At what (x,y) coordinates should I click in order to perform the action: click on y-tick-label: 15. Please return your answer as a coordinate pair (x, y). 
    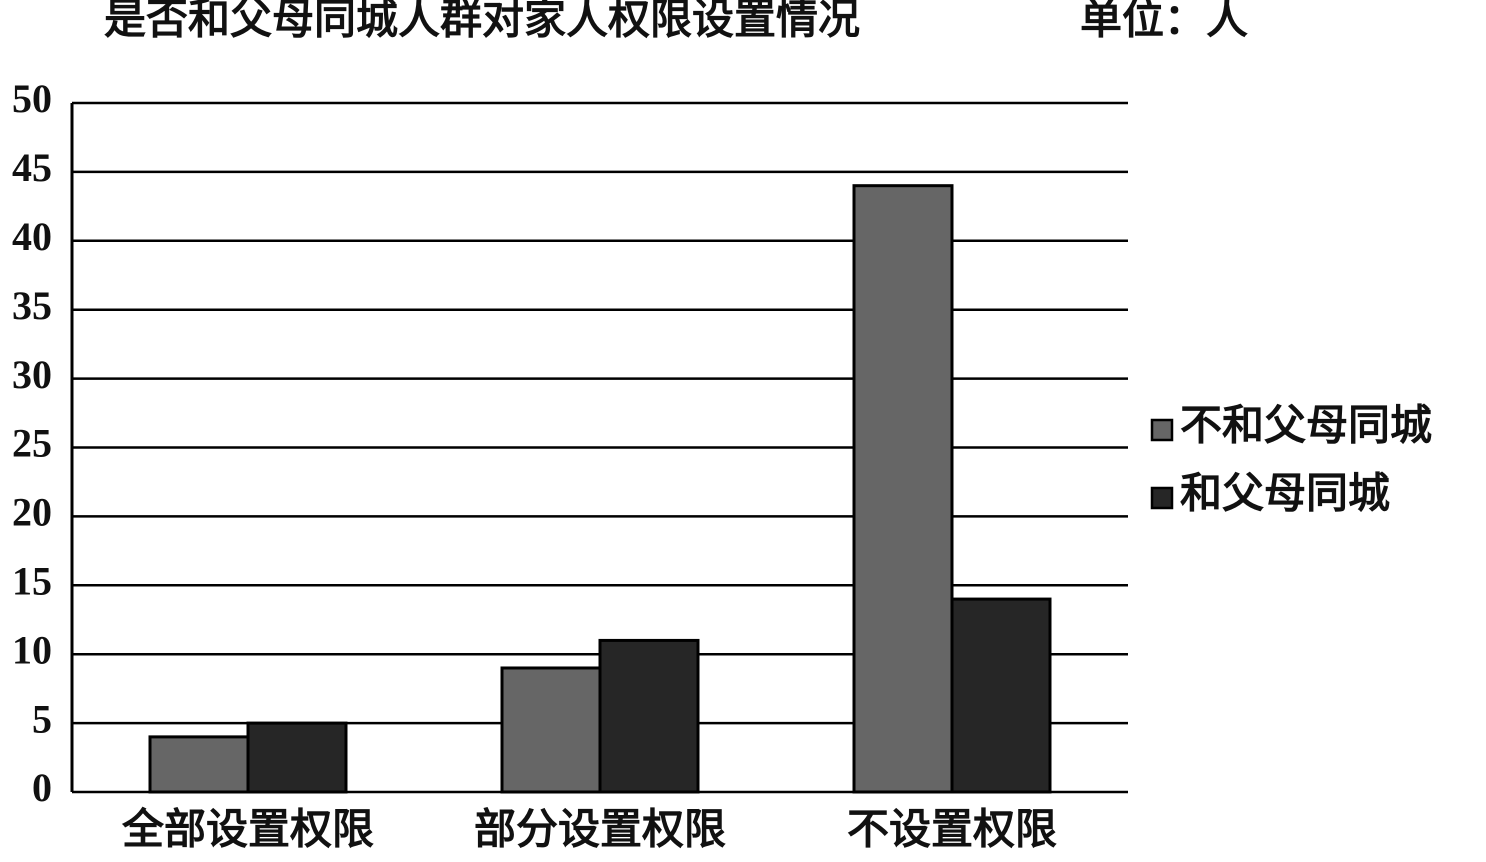
    Looking at the image, I should click on (32, 580).